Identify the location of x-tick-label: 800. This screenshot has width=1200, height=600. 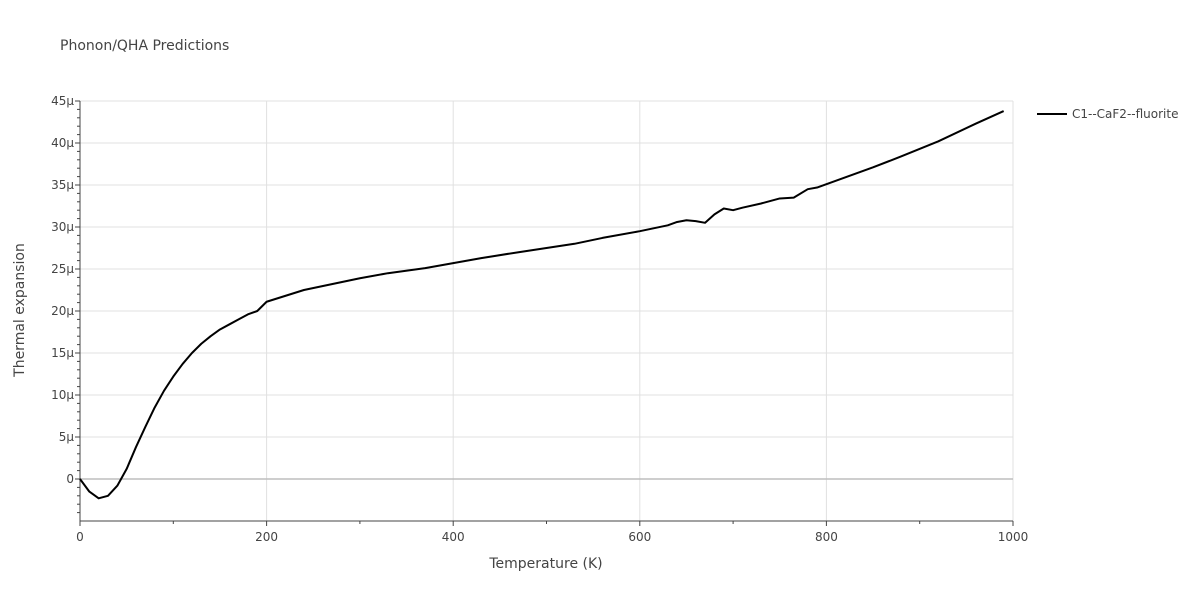
(826, 537).